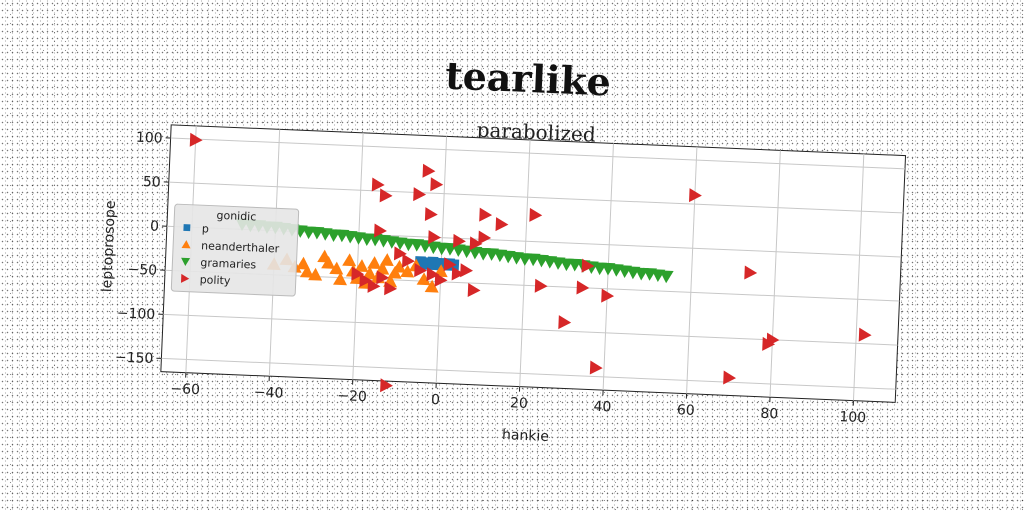 Image resolution: width=1024 pixels, height=512 pixels. Describe the element at coordinates (155, 226) in the screenshot. I see `y-tick-label: 0` at that location.